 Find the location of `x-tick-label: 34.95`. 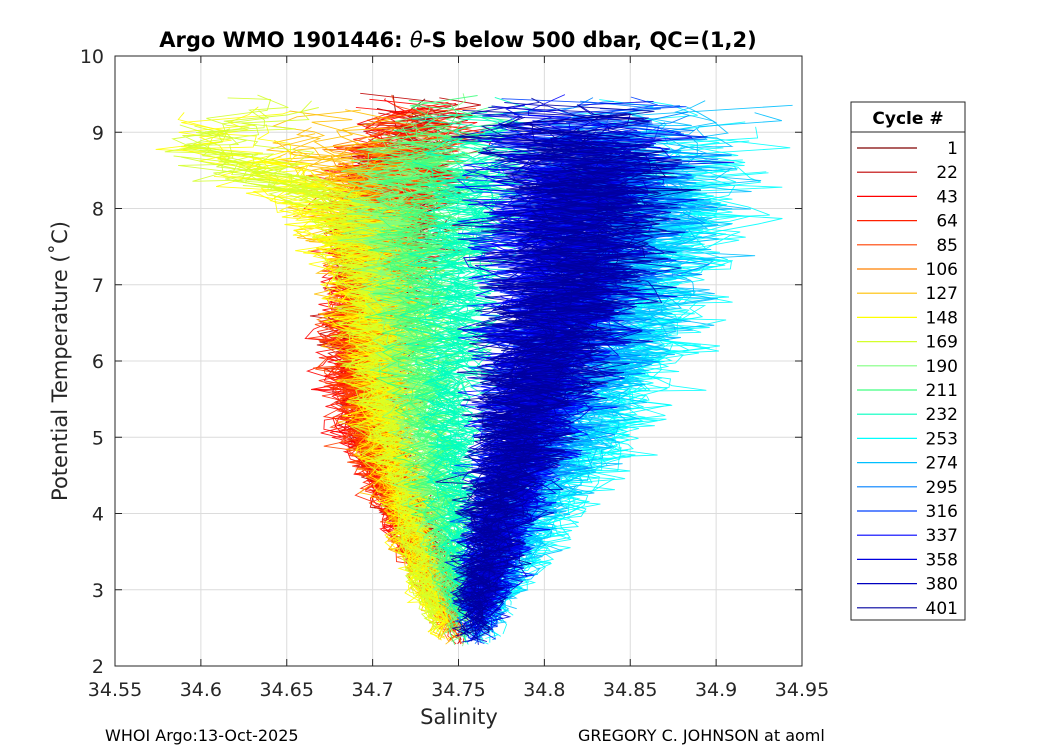

x-tick-label: 34.95 is located at coordinates (802, 690).